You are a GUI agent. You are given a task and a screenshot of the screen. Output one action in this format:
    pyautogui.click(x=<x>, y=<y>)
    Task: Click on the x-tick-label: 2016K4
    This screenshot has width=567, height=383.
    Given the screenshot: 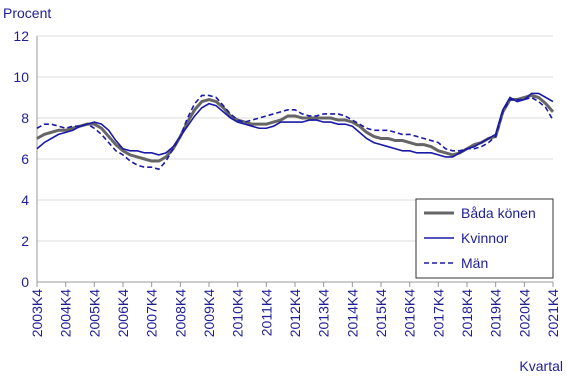 What is the action you would take?
    pyautogui.click(x=410, y=313)
    